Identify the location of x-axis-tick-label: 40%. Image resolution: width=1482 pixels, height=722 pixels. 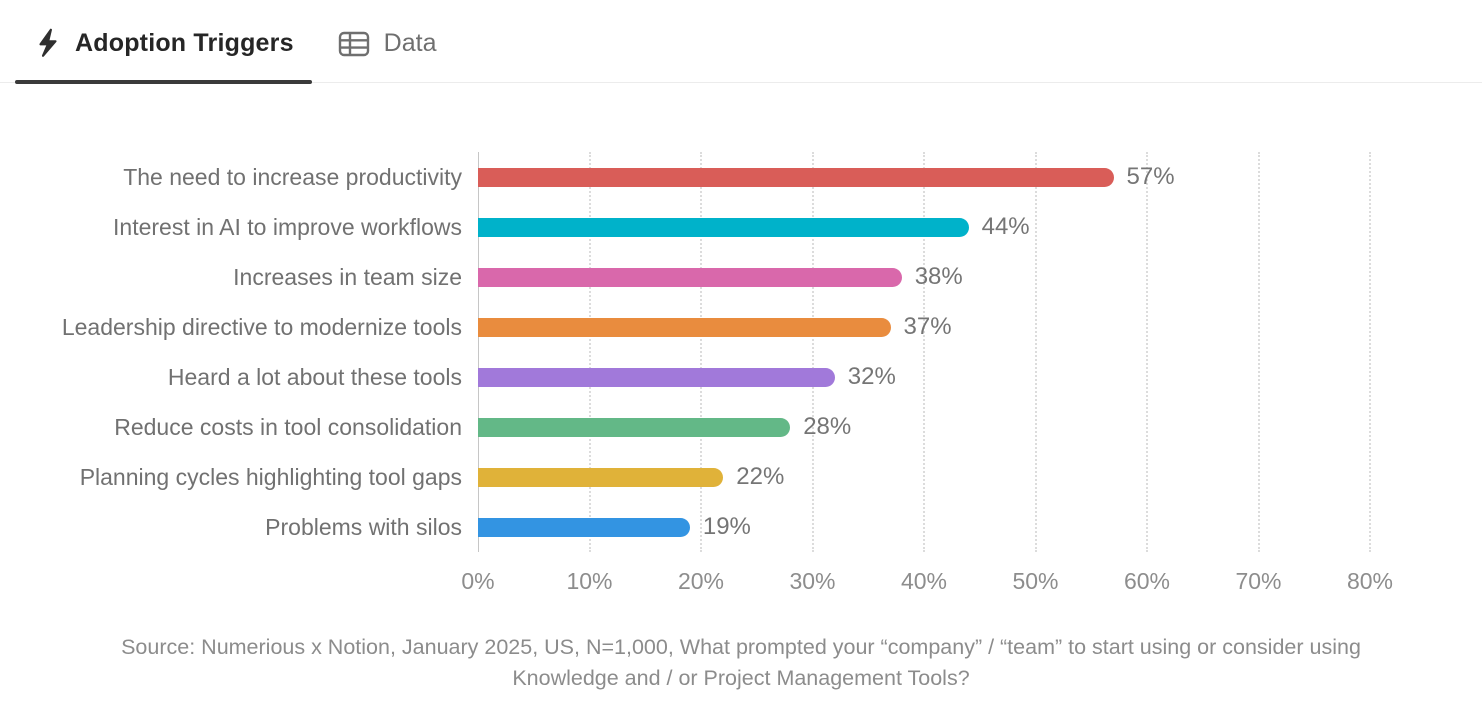
(924, 581).